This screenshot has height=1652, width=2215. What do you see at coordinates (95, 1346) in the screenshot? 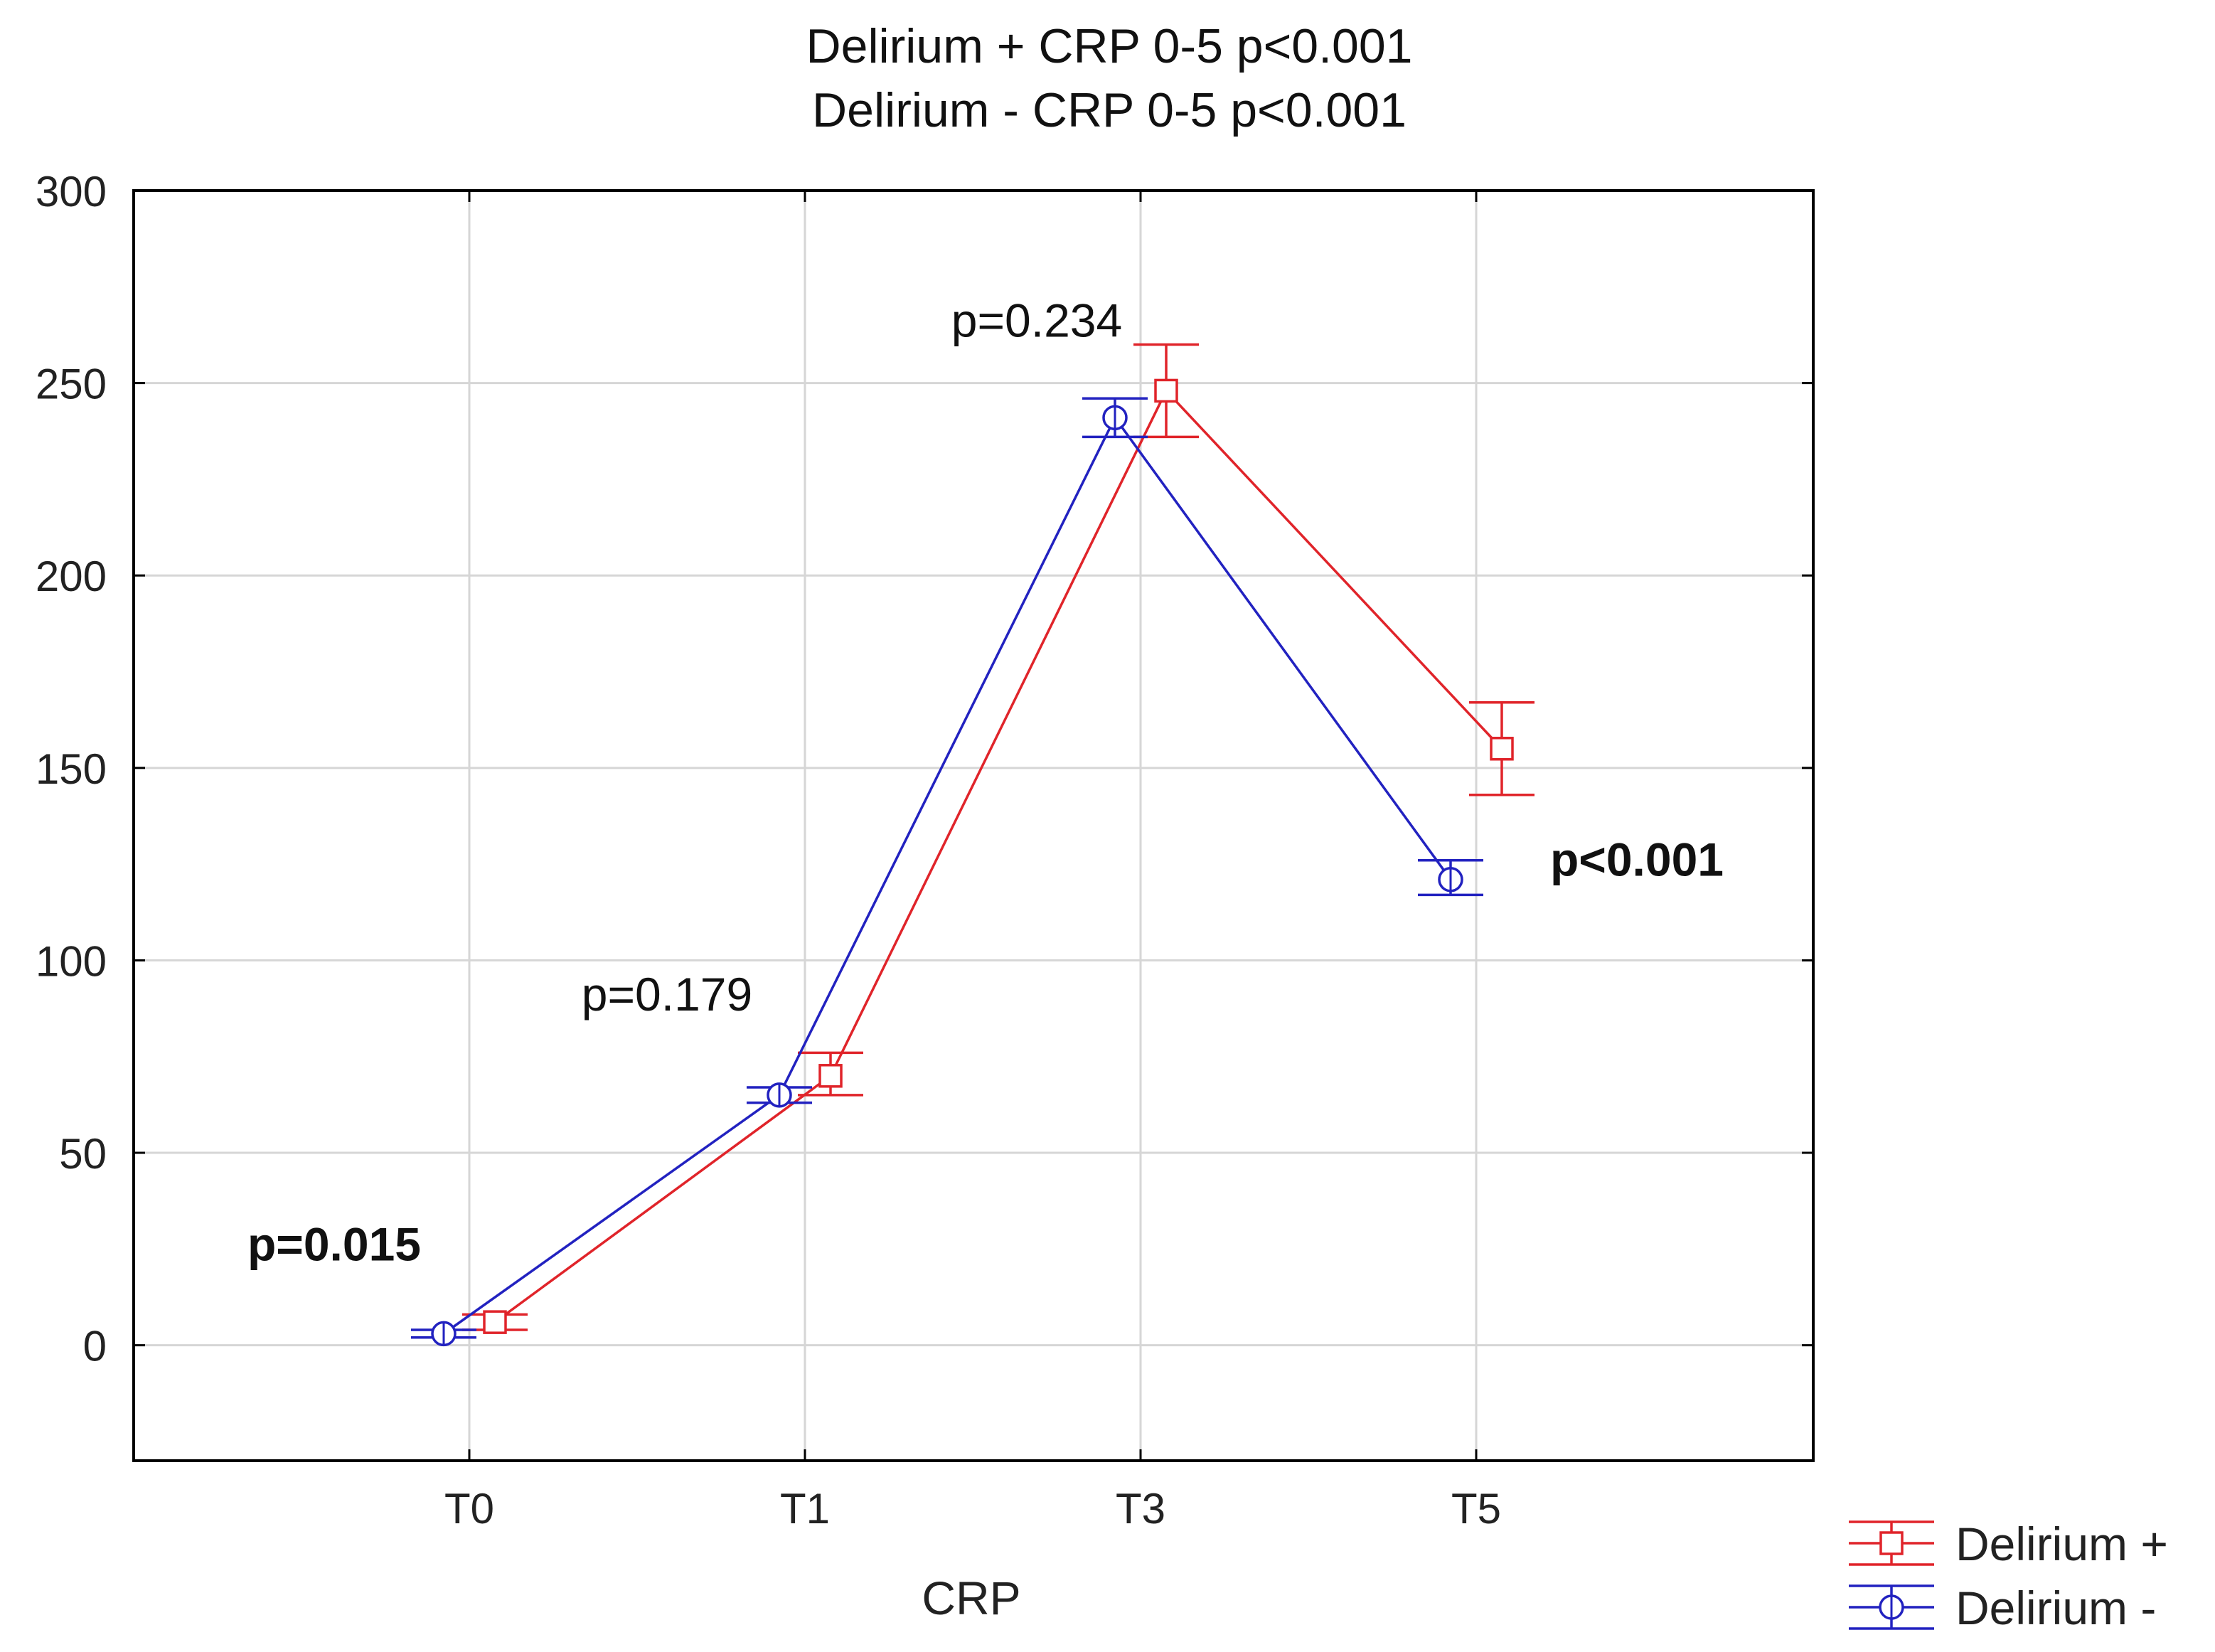
I see `y-tick-label: 0` at bounding box center [95, 1346].